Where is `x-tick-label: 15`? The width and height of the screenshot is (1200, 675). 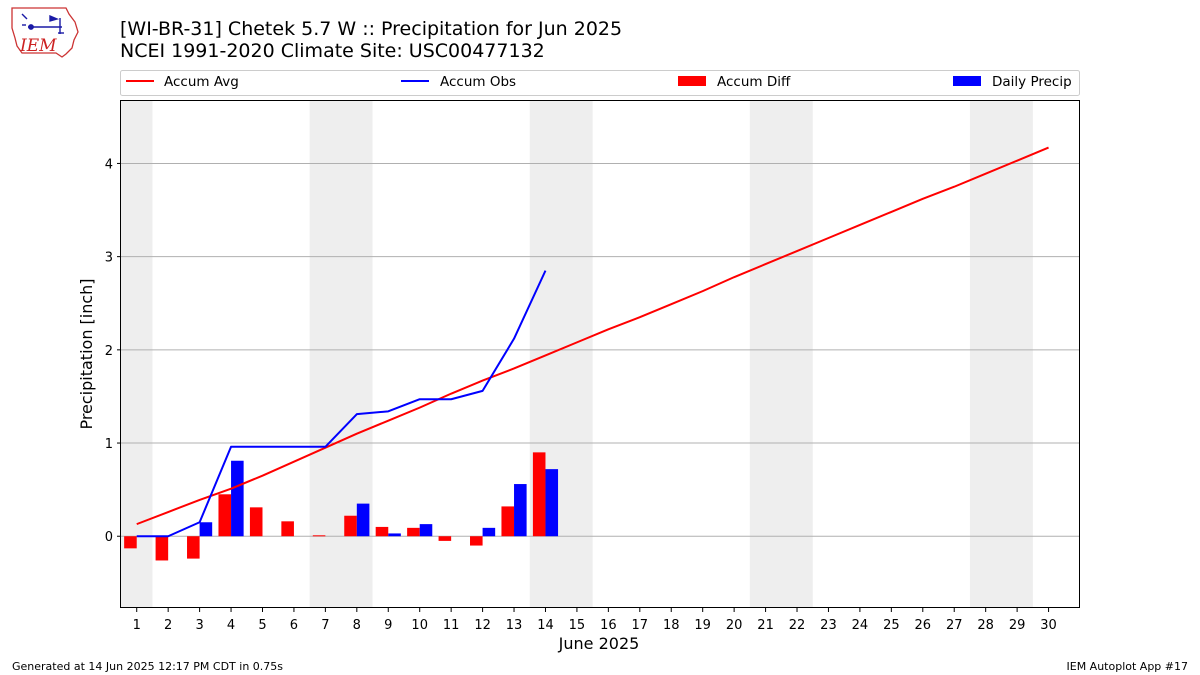 x-tick-label: 15 is located at coordinates (577, 625).